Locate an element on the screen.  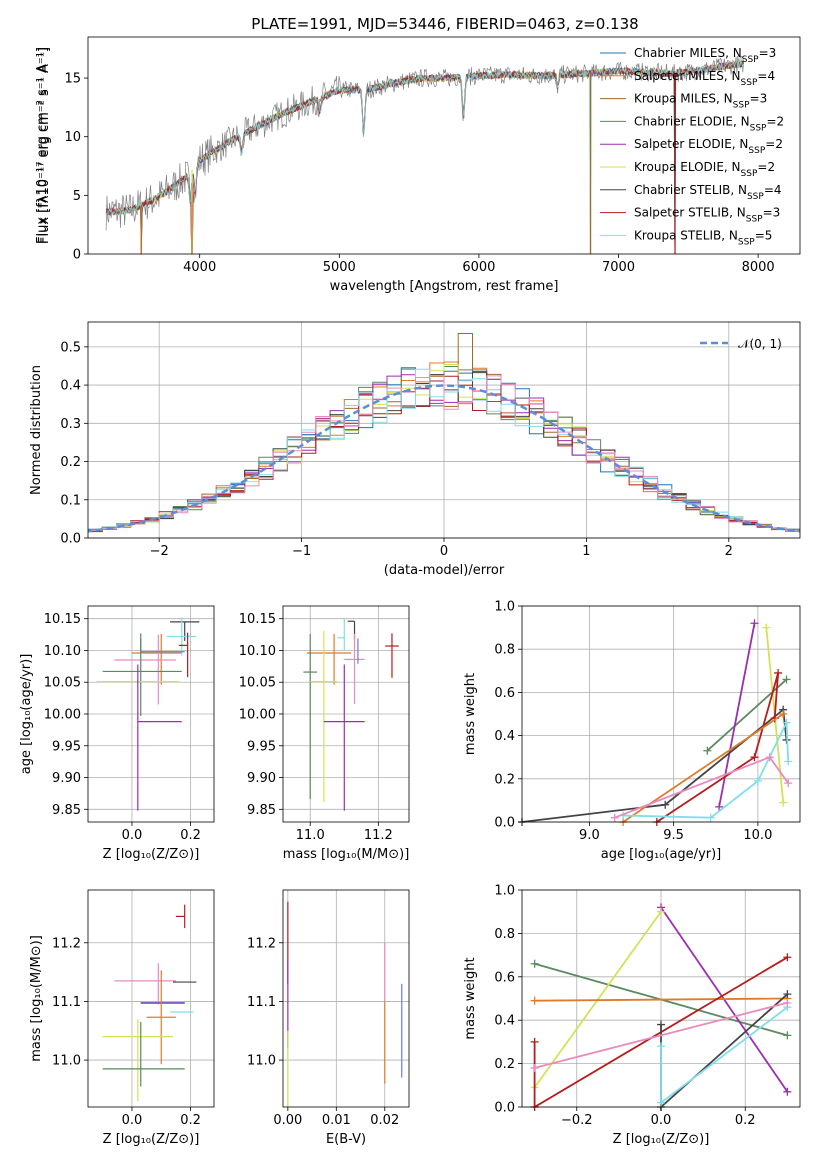
y-axis-label: mass [log₁₀(M/M⊙)] is located at coordinates (36, 998).